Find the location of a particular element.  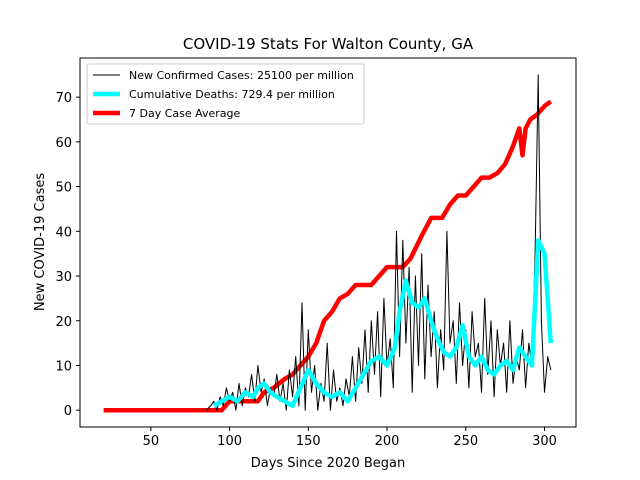

y-tick-label: 10 is located at coordinates (63, 367).